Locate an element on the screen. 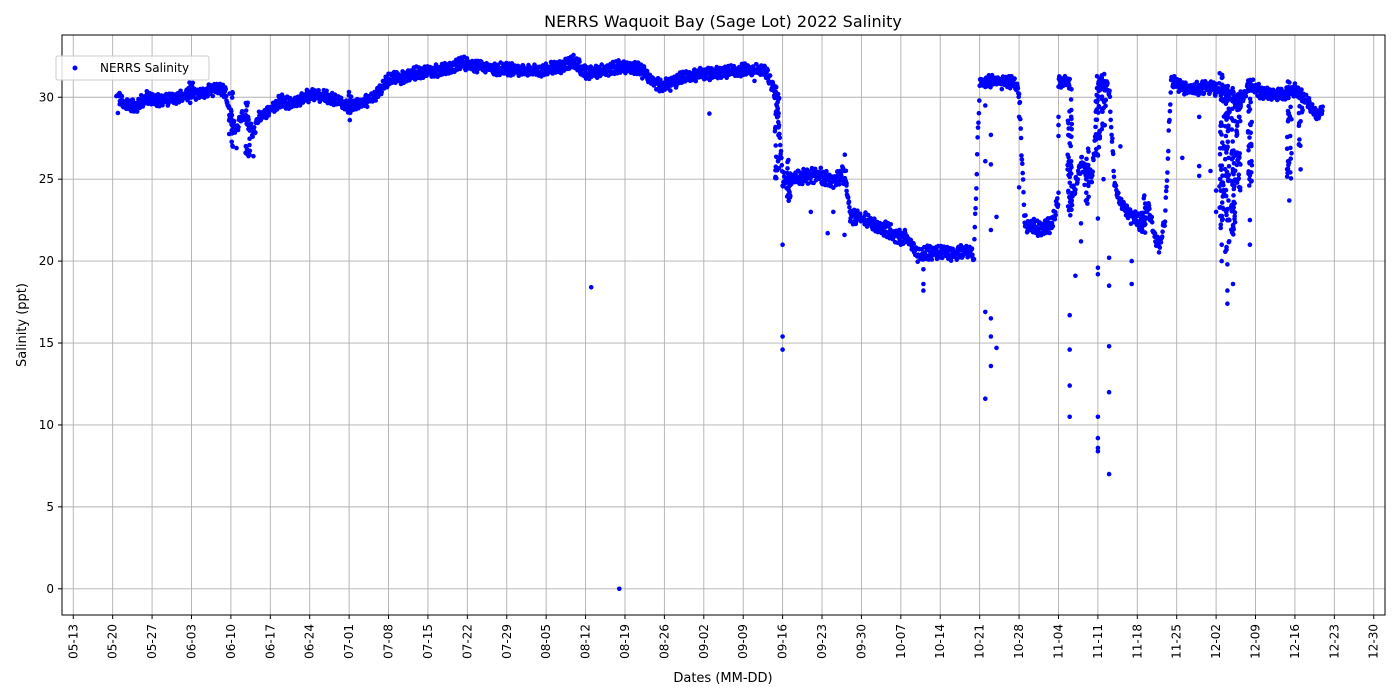 The width and height of the screenshot is (1400, 700). x-tick-label: 11-11 is located at coordinates (1098, 641).